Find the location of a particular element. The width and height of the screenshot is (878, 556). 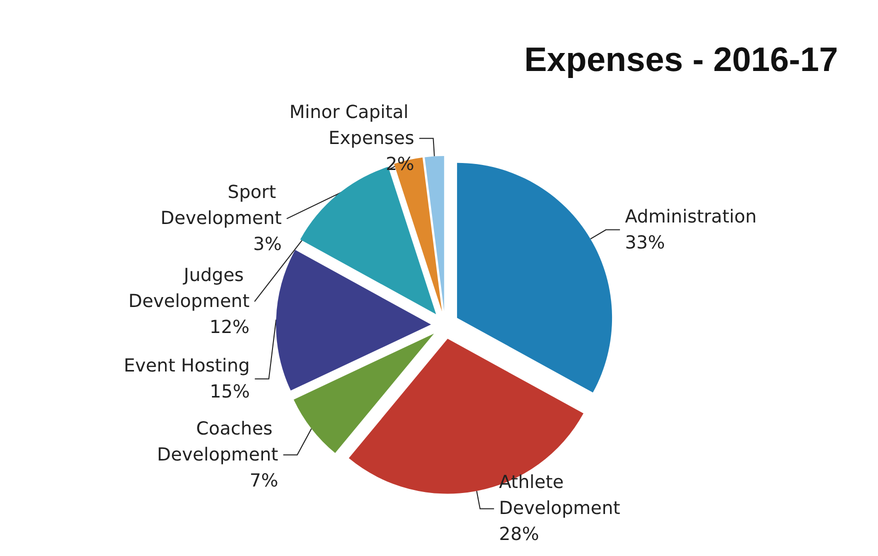

data-label: 7% is located at coordinates (264, 481).